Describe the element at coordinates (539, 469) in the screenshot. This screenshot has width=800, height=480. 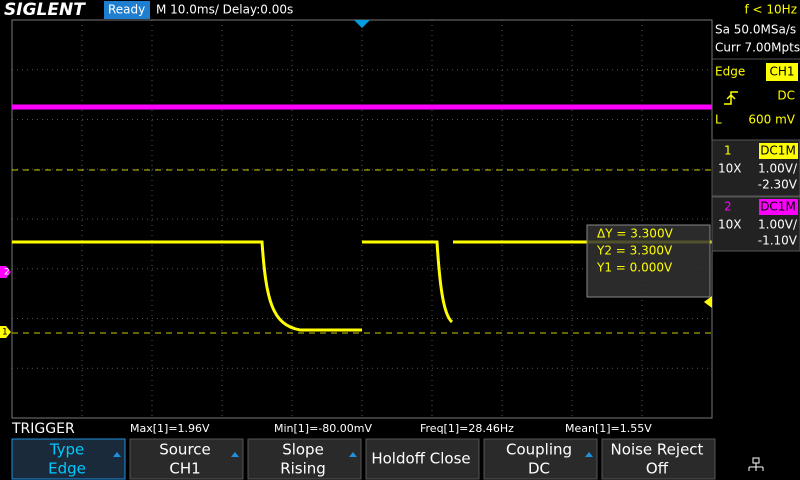
I see `softkey-value: DC` at that location.